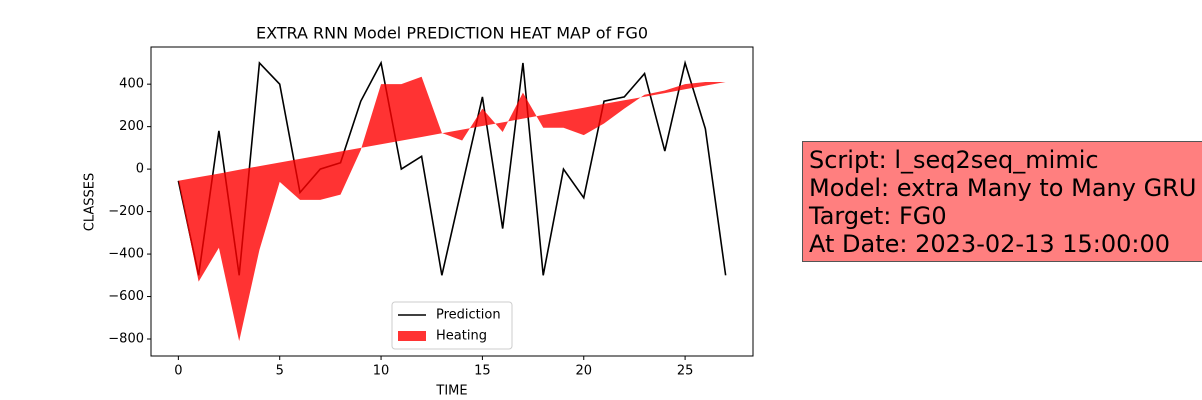  What do you see at coordinates (178, 371) in the screenshot?
I see `x-tick-label: 0` at bounding box center [178, 371].